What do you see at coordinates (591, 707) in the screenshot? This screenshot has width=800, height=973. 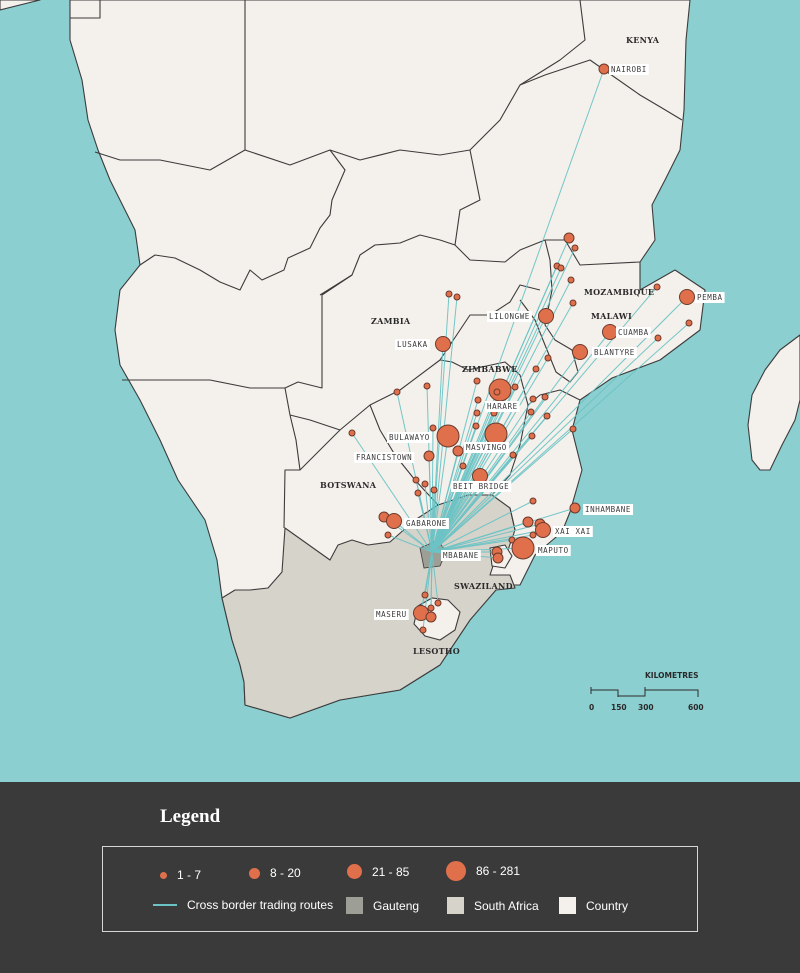 I see `scale-tick-0: 0` at bounding box center [591, 707].